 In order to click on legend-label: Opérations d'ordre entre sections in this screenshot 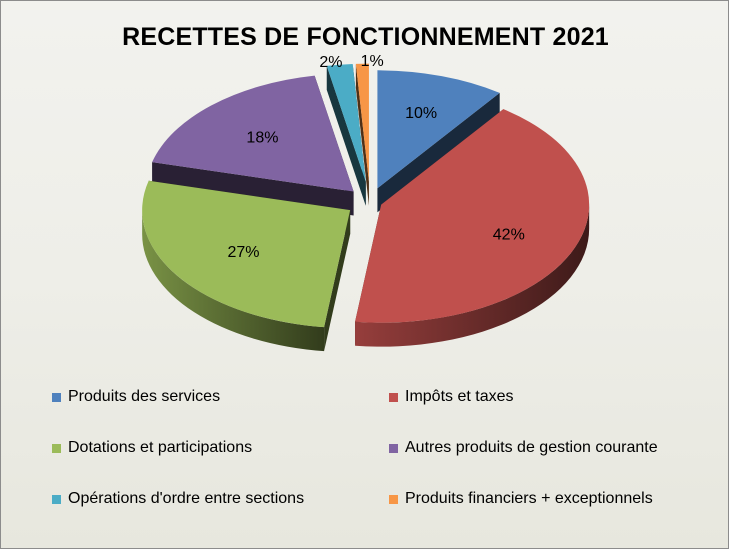, I will do `click(186, 498)`.